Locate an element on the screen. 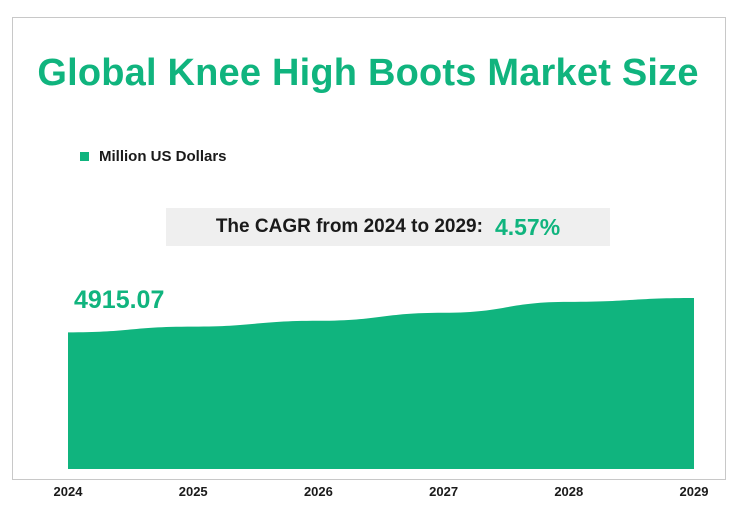 This screenshot has width=736, height=510. x-tick-label: 2026 is located at coordinates (318, 491).